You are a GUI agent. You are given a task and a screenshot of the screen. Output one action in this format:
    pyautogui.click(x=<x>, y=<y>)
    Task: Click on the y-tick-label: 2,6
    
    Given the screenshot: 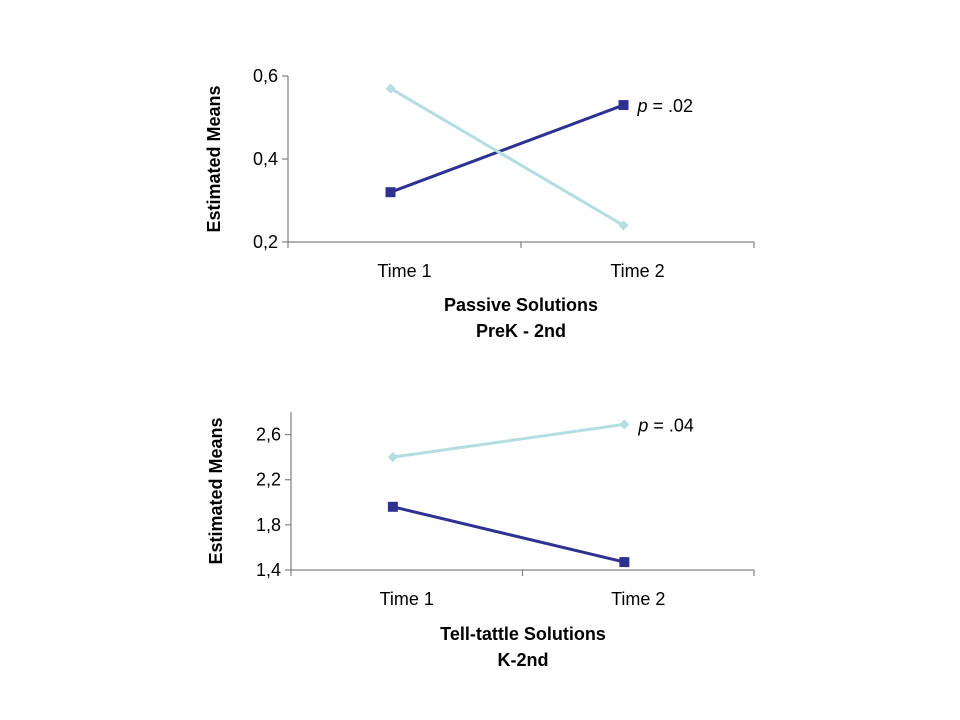 What is the action you would take?
    pyautogui.click(x=268, y=435)
    